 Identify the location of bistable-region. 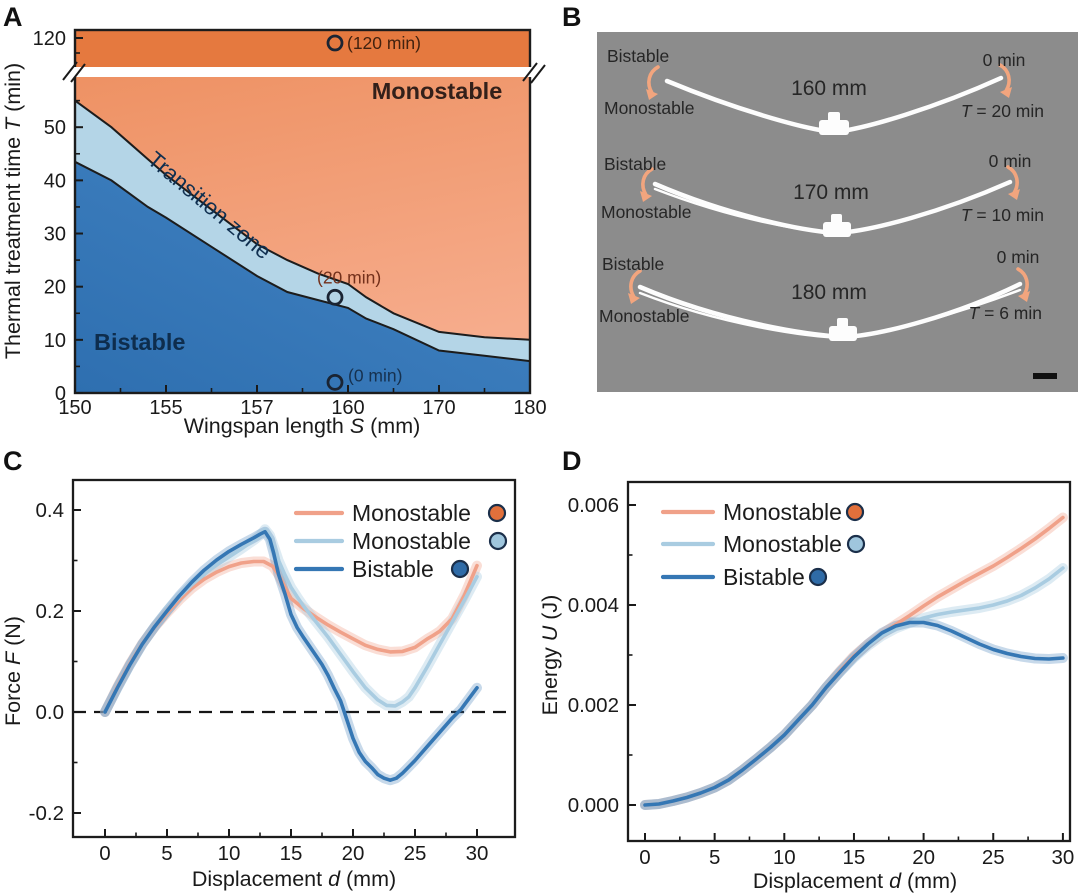
(302, 277).